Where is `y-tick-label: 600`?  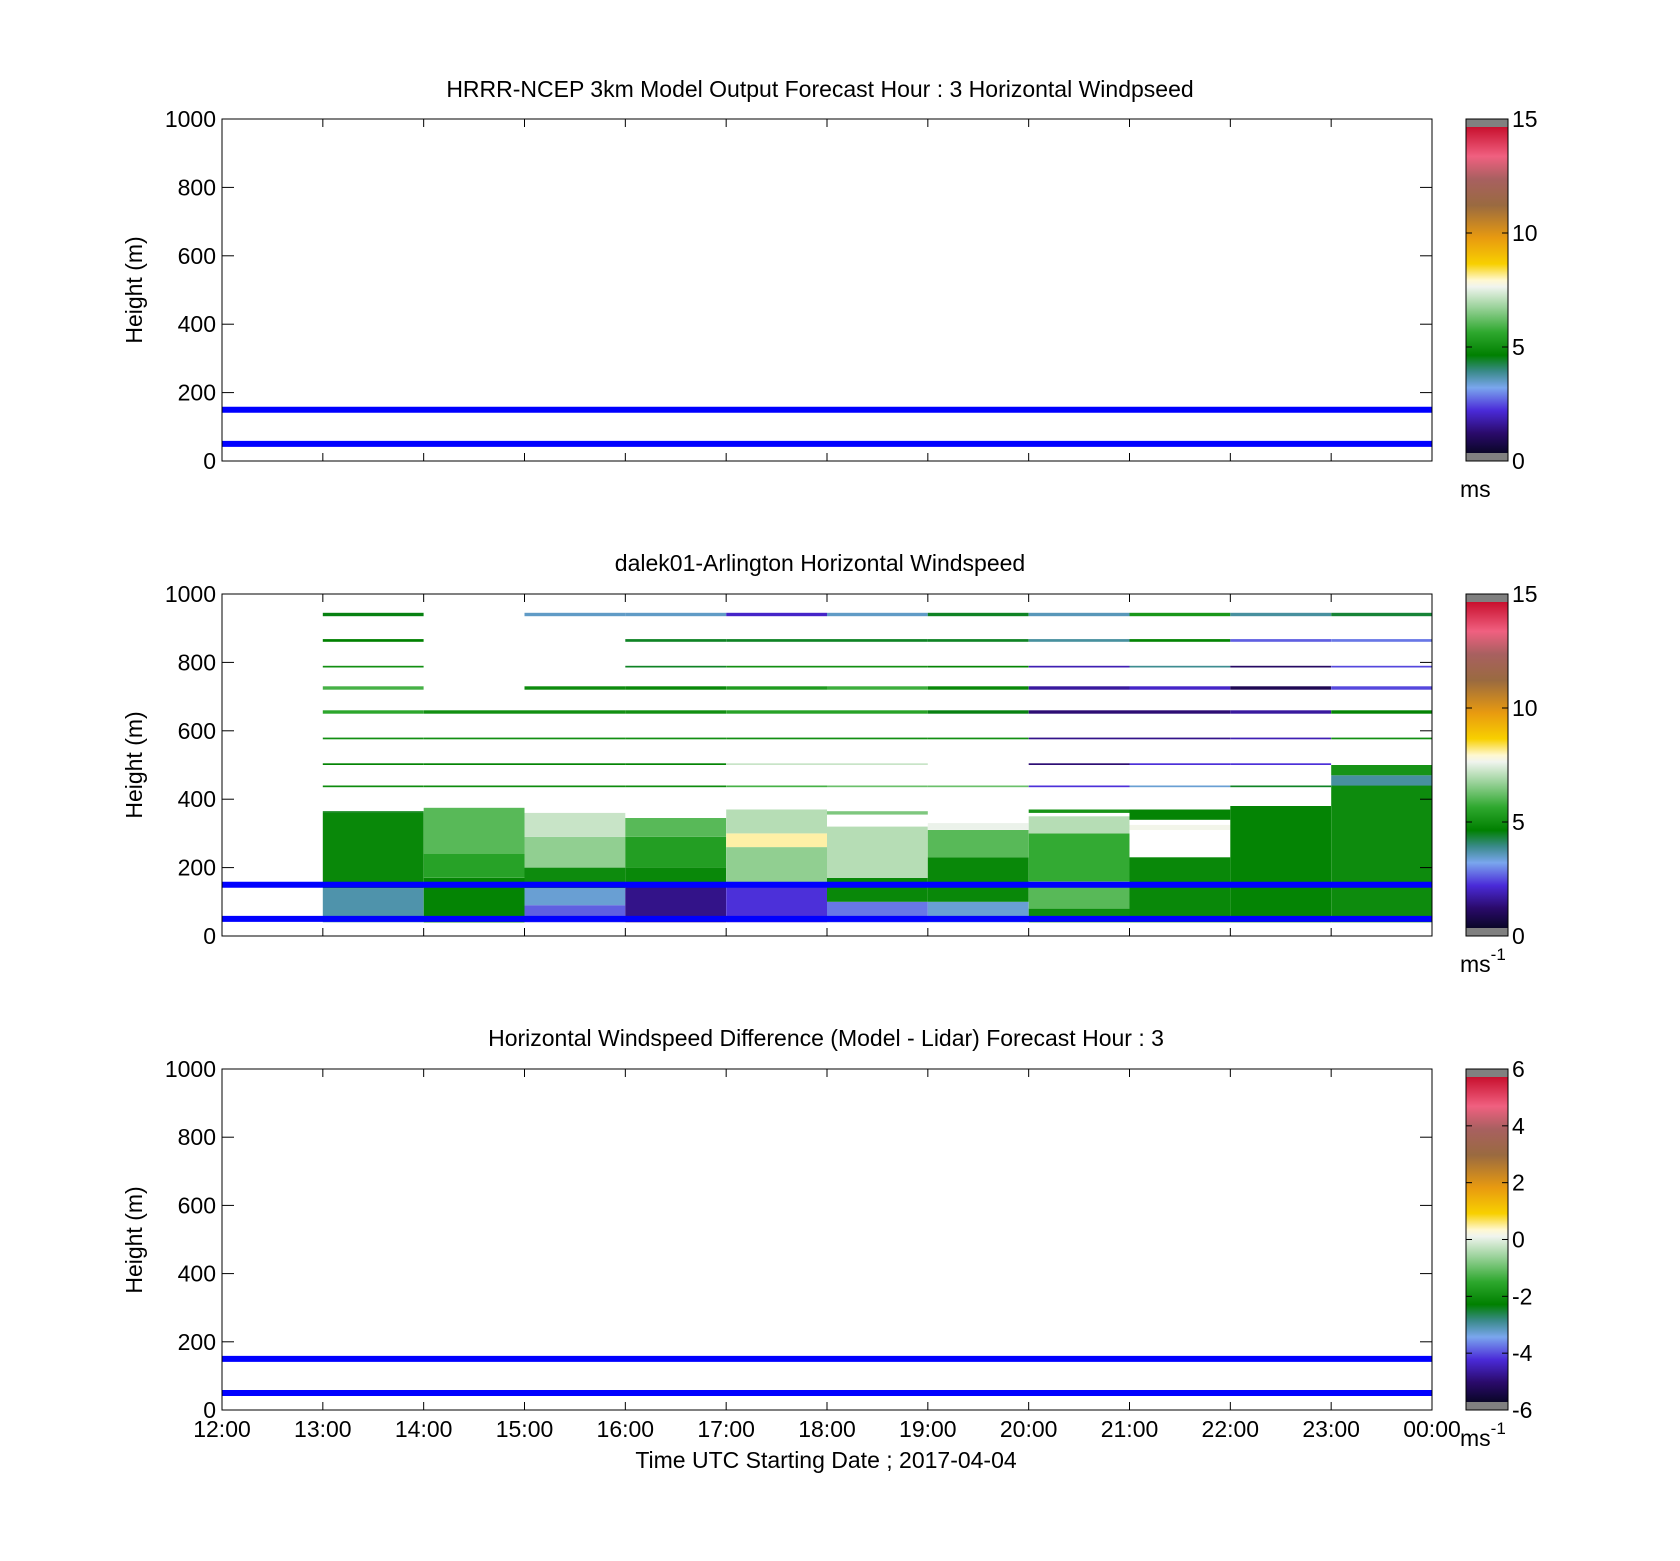 y-tick-label: 600 is located at coordinates (197, 1205).